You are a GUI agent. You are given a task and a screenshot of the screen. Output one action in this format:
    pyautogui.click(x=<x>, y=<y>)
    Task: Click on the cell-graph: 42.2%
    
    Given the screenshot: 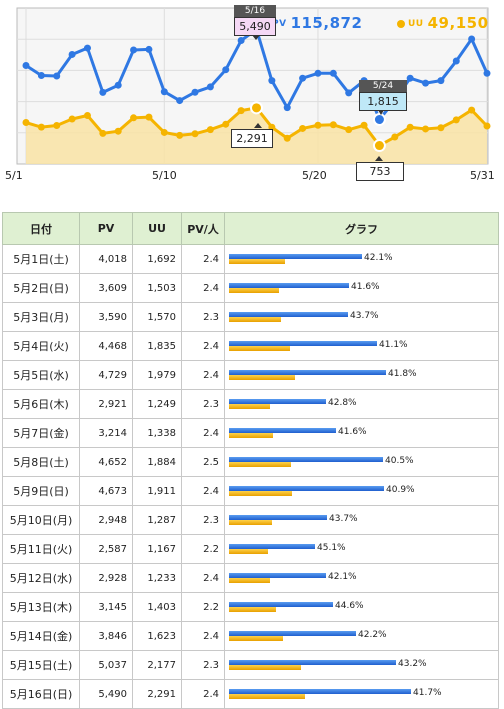 What is the action you would take?
    pyautogui.click(x=361, y=636)
    